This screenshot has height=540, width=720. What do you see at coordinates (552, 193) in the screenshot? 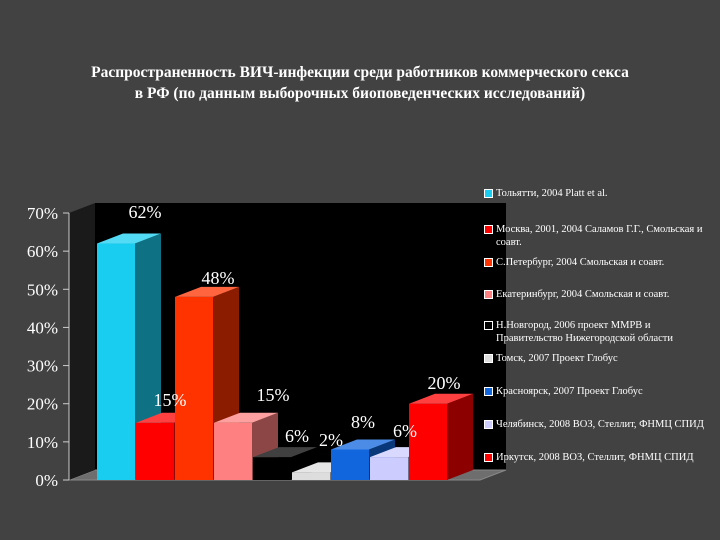
I see `legend-label-1: Тольятти, 2004 Platt et al.` at bounding box center [552, 193].